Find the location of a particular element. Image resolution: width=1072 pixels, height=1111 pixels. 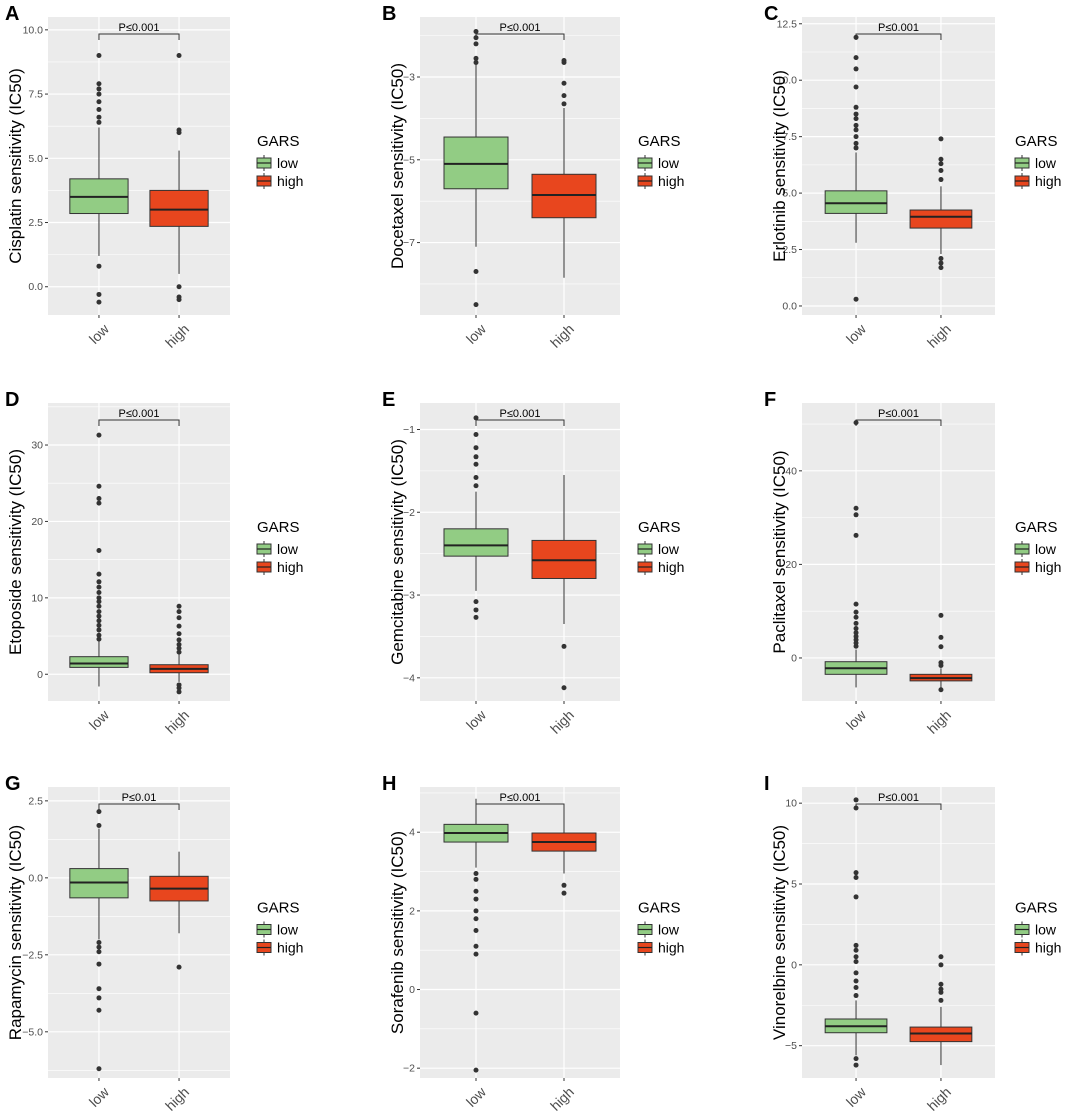

y-tick-label: 10.0 is located at coordinates (787, 81).